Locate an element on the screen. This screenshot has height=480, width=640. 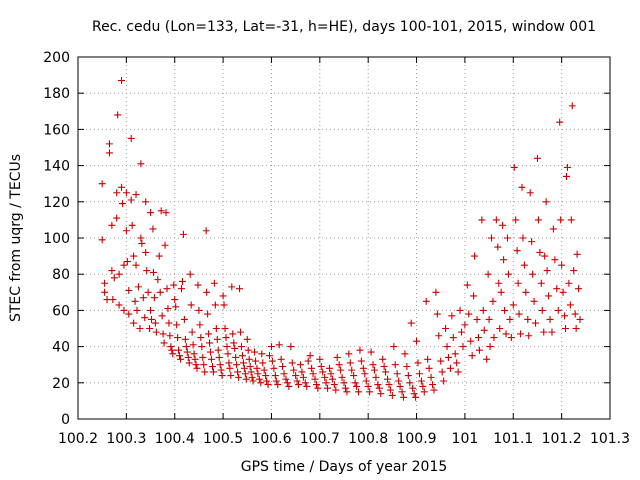
y-axis-title: STEC from uqrg / TECUs is located at coordinates (16, 238).